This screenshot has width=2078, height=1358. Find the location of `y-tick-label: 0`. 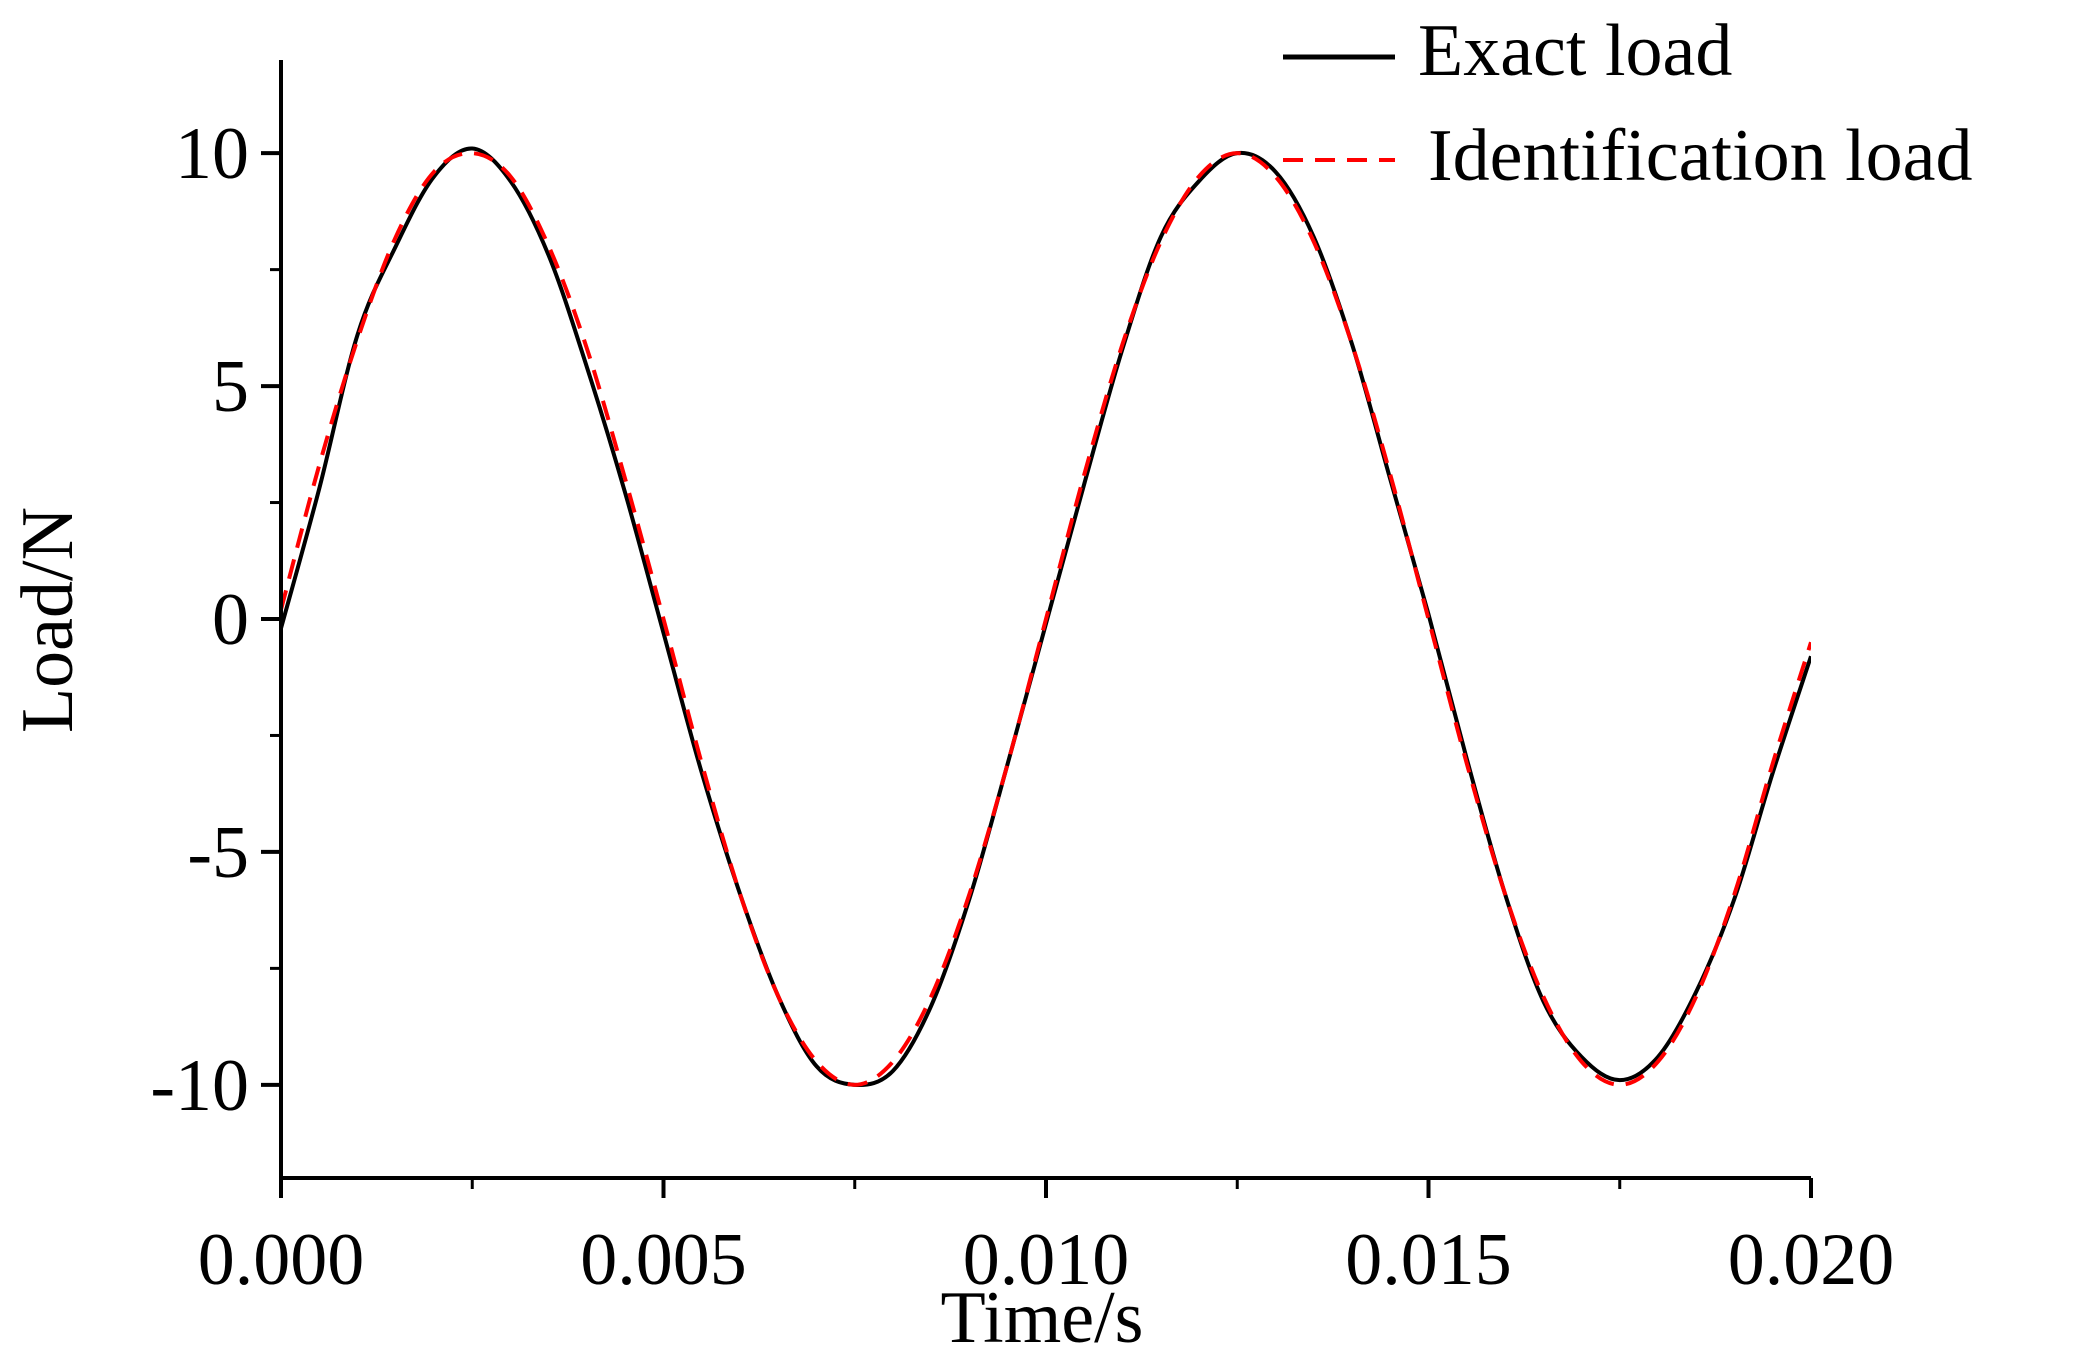

y-tick-label: 0 is located at coordinates (230, 620).